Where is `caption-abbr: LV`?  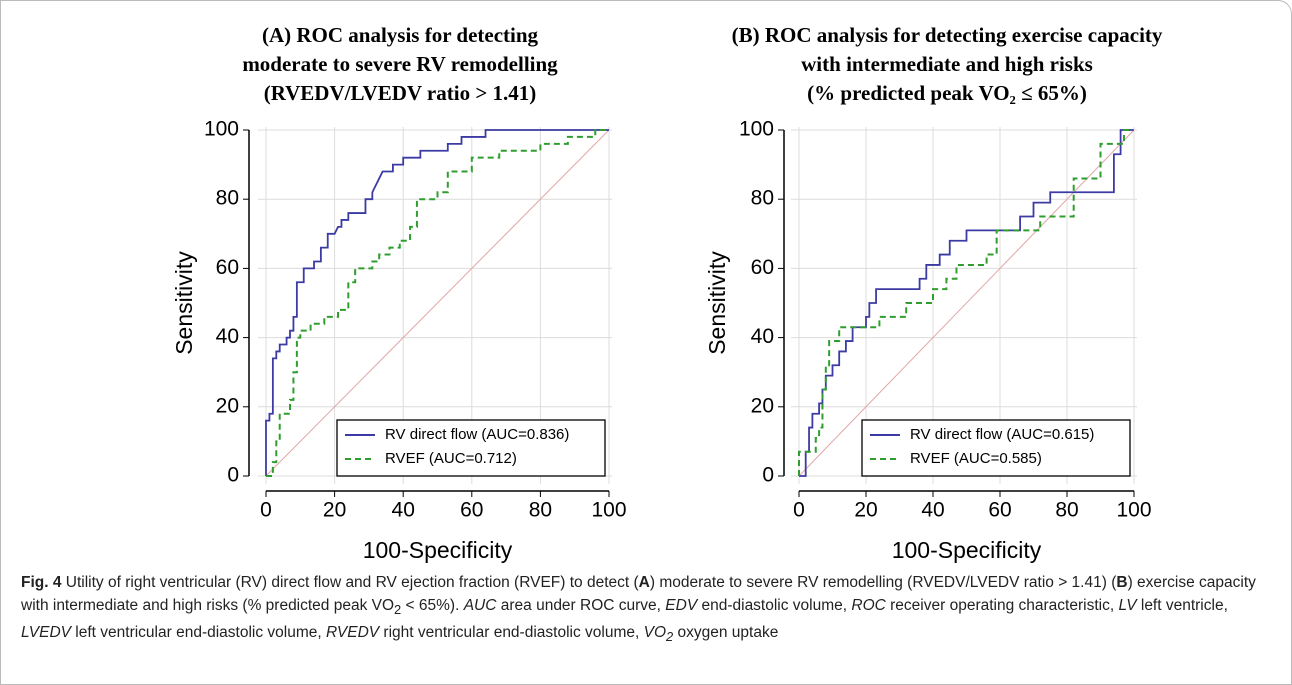 caption-abbr: LV is located at coordinates (1127, 605).